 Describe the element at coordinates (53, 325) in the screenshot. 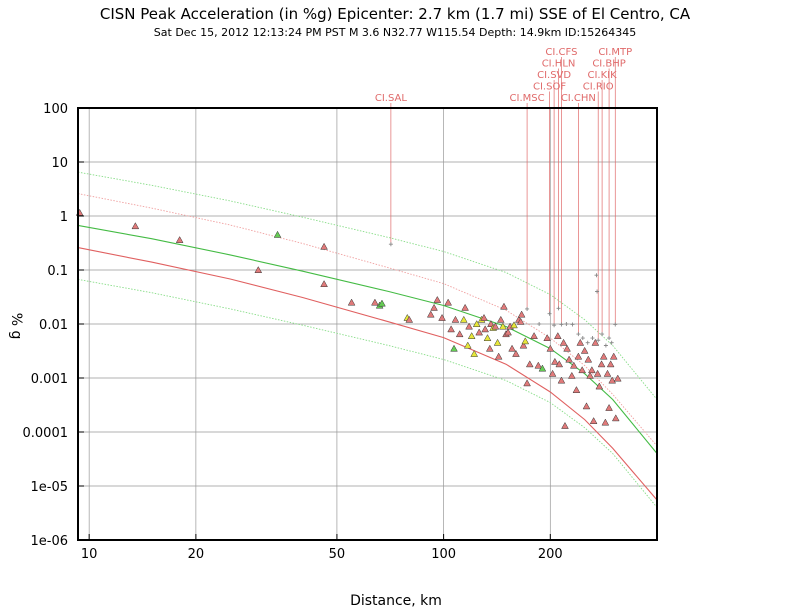

I see `y-tick-label: 0.01` at that location.